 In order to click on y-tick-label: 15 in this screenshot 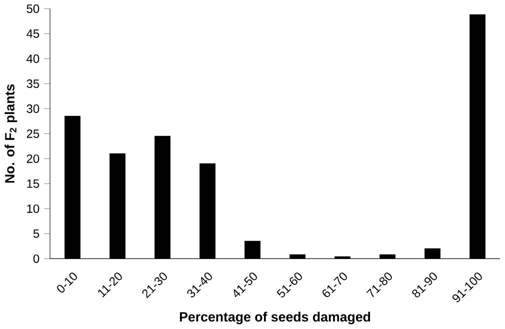, I will do `click(33, 184)`.